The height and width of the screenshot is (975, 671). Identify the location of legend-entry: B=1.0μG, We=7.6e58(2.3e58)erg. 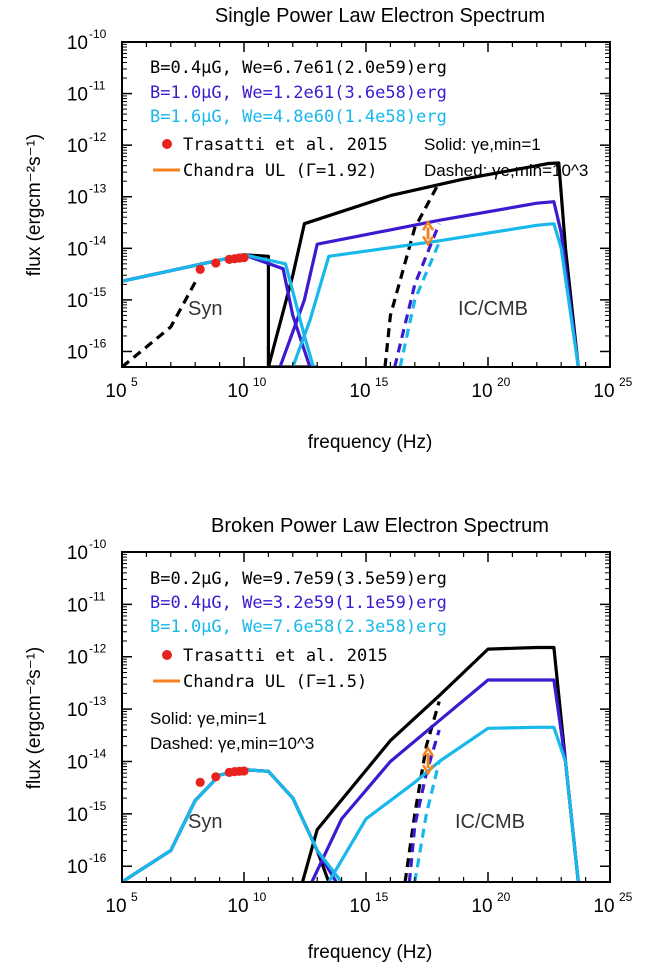
(298, 627).